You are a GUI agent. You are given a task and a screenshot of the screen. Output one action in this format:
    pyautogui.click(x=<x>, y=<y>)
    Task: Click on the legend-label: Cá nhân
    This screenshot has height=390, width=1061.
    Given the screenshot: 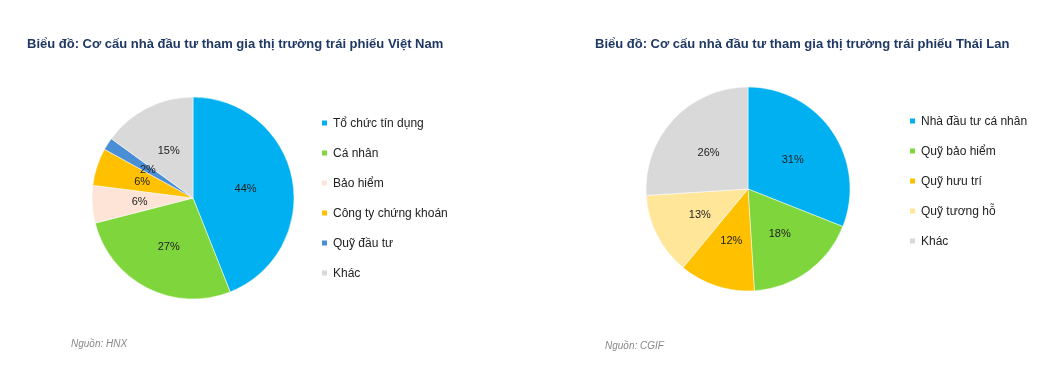 What is the action you would take?
    pyautogui.click(x=356, y=153)
    